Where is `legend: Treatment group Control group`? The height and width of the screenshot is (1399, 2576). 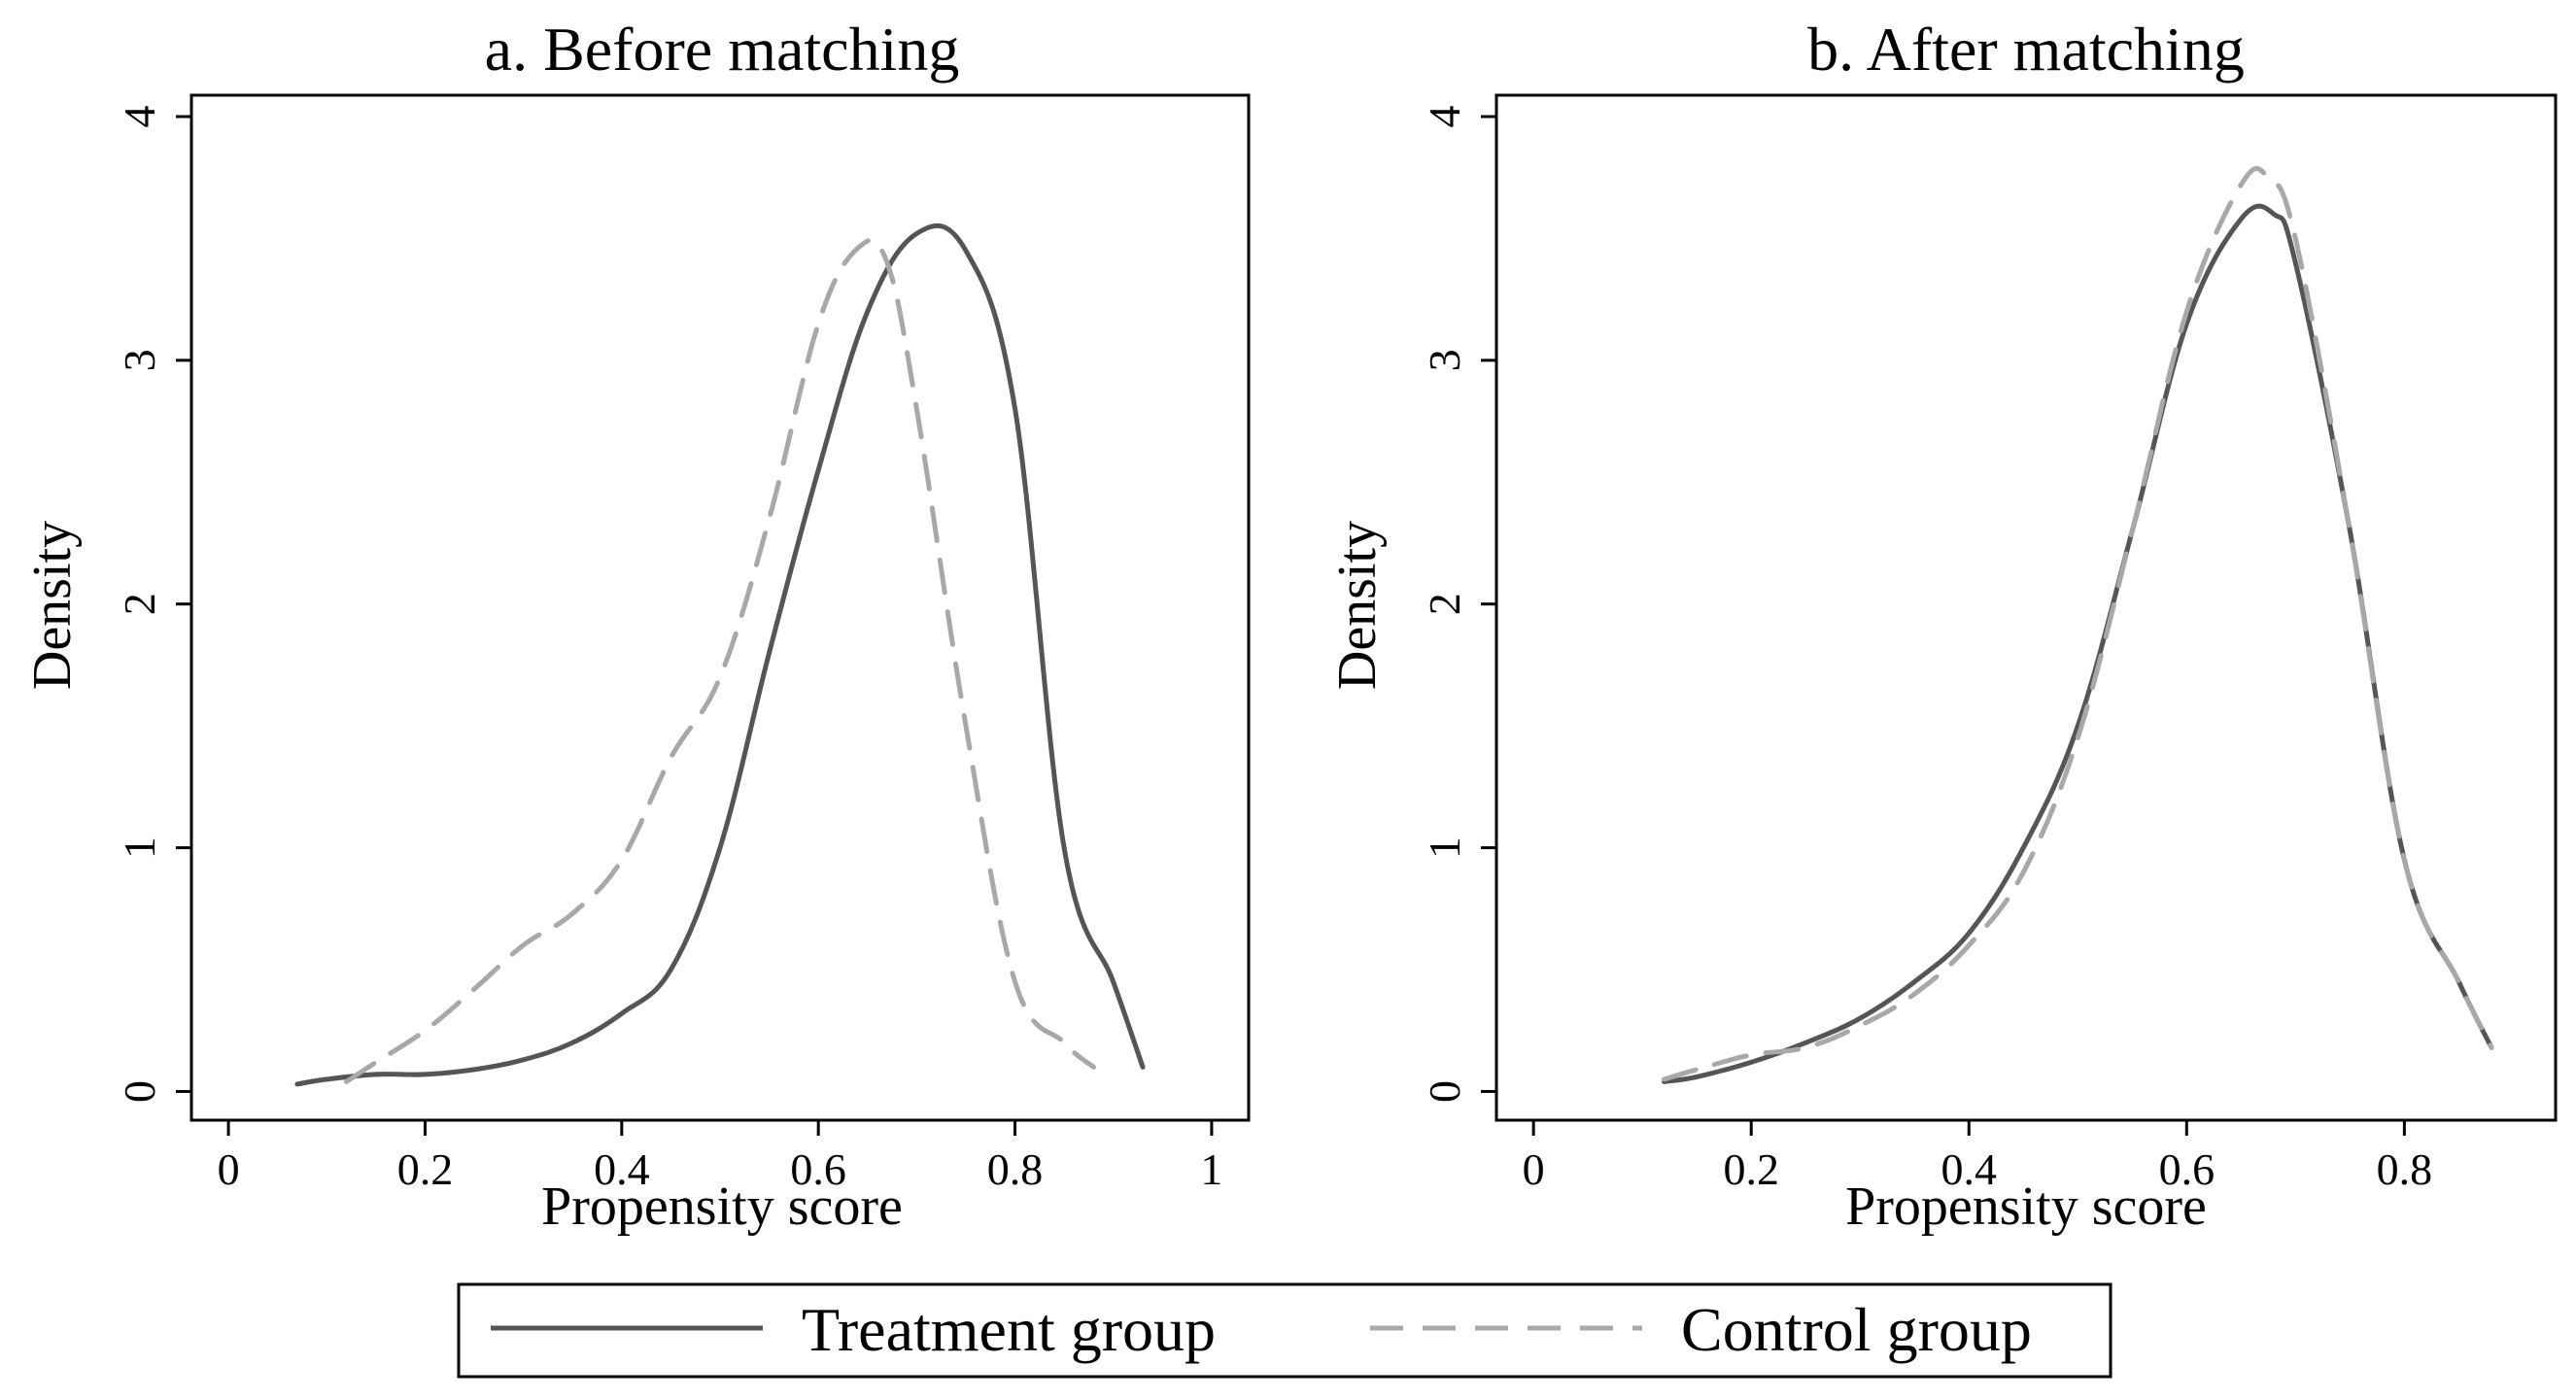
legend: Treatment group Control group is located at coordinates (1284, 1330).